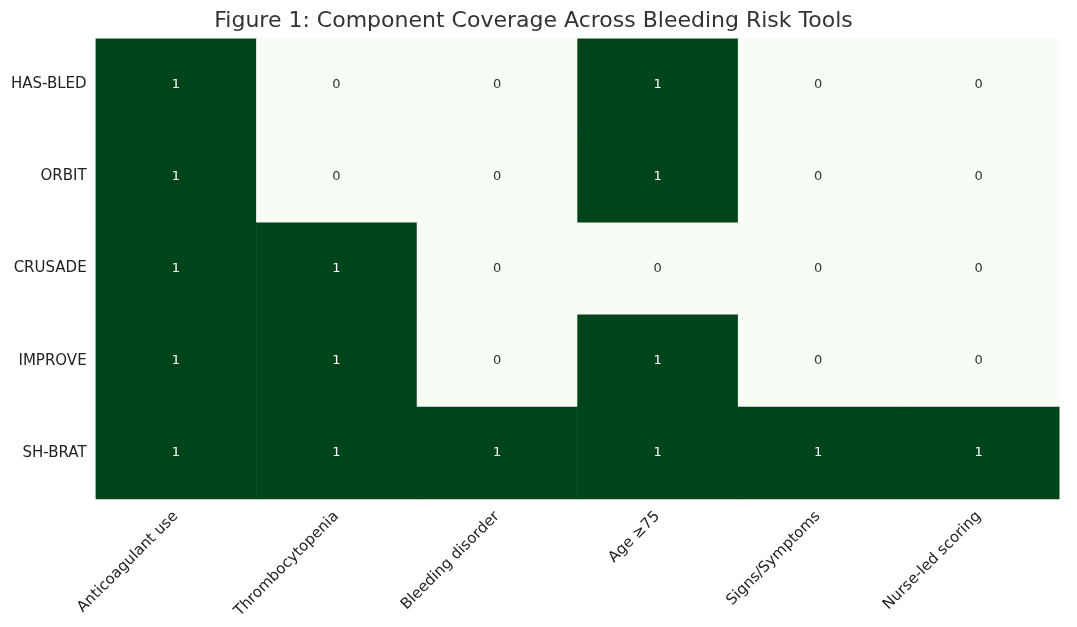  What do you see at coordinates (55, 451) in the screenshot?
I see `y-tick-label: SH-BRAT` at bounding box center [55, 451].